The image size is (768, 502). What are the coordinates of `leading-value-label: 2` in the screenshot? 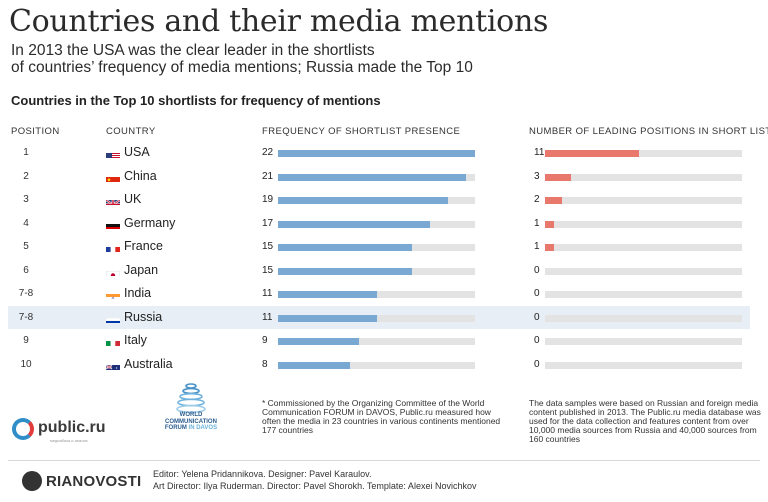 It's located at (537, 199).